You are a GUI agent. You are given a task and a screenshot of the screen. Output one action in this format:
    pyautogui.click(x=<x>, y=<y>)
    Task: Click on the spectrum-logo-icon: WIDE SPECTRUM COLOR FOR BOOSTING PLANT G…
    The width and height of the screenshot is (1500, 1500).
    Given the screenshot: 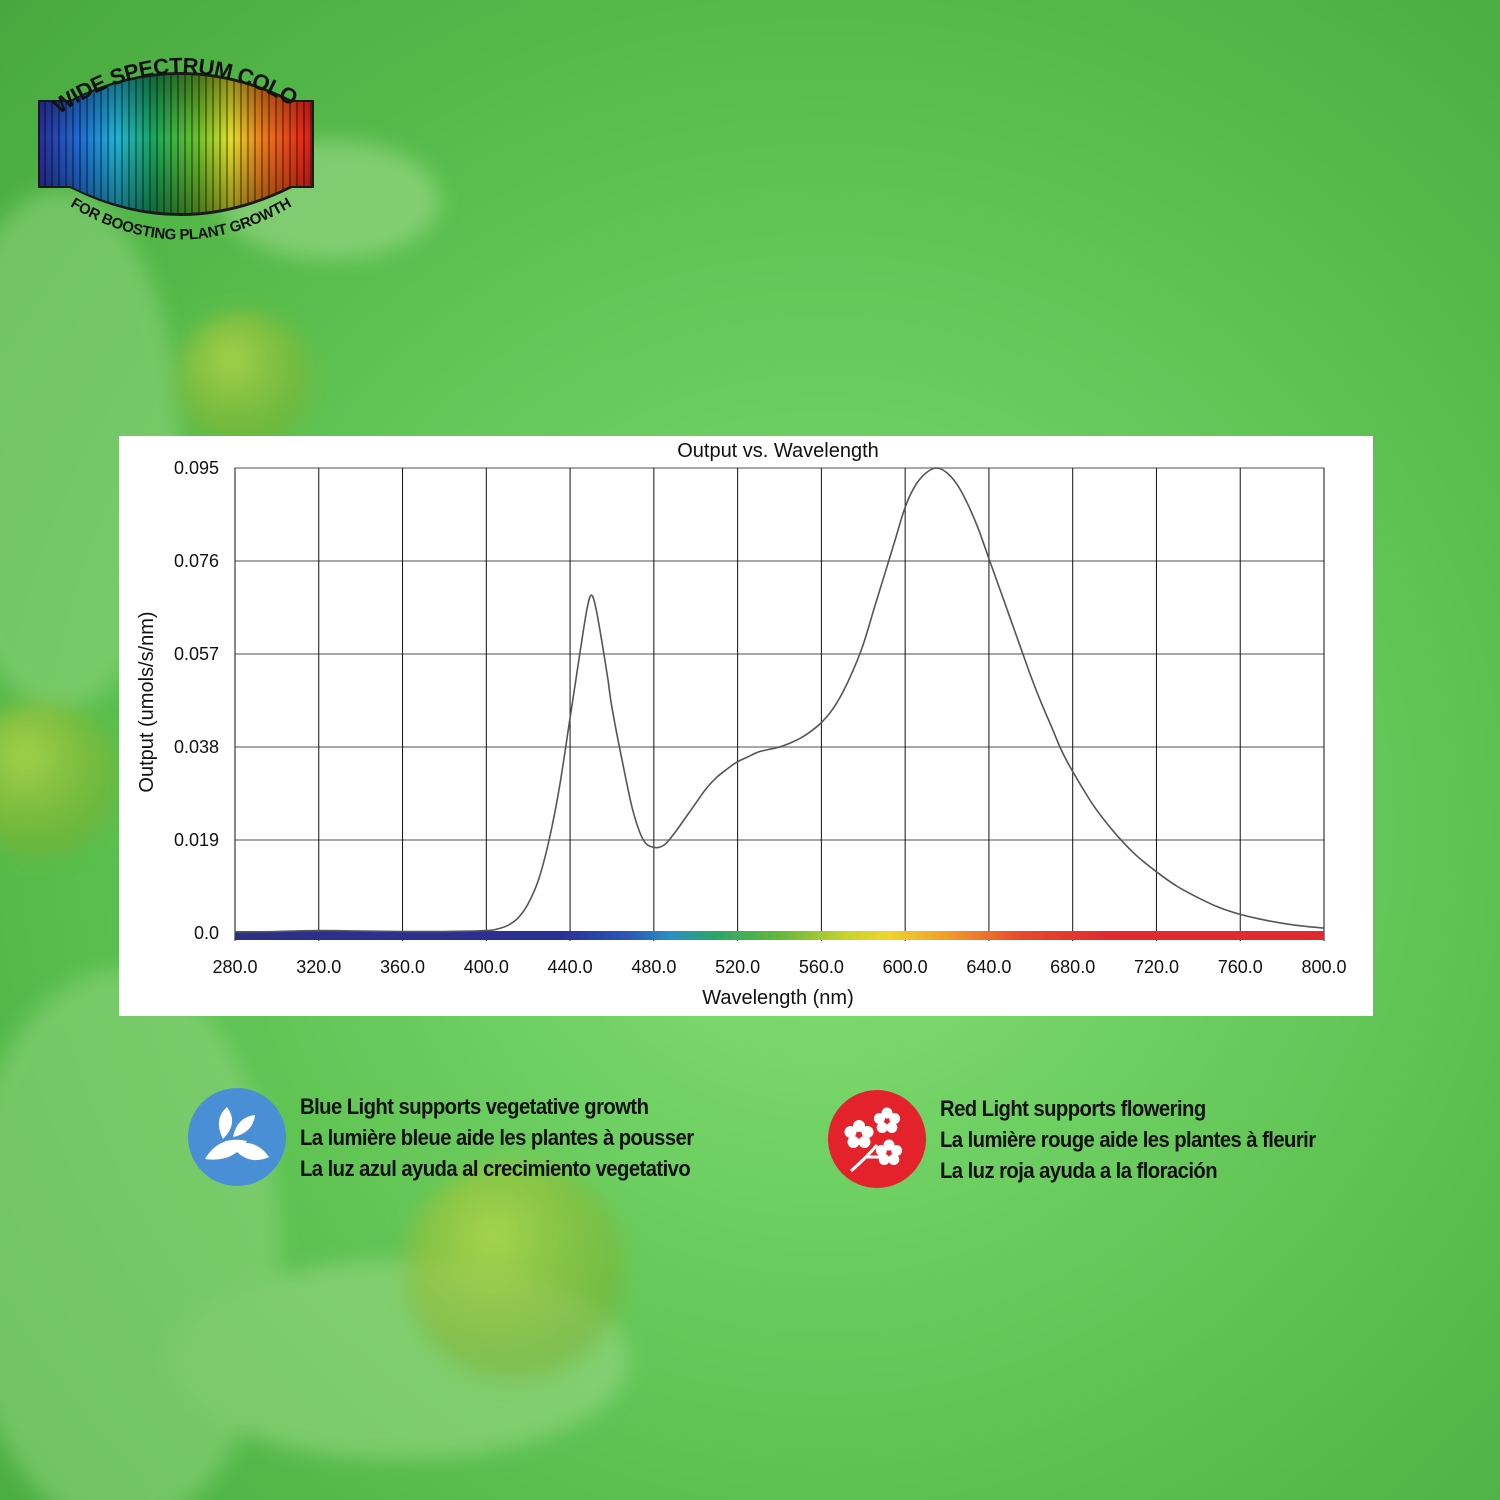 What is the action you would take?
    pyautogui.click(x=168, y=126)
    